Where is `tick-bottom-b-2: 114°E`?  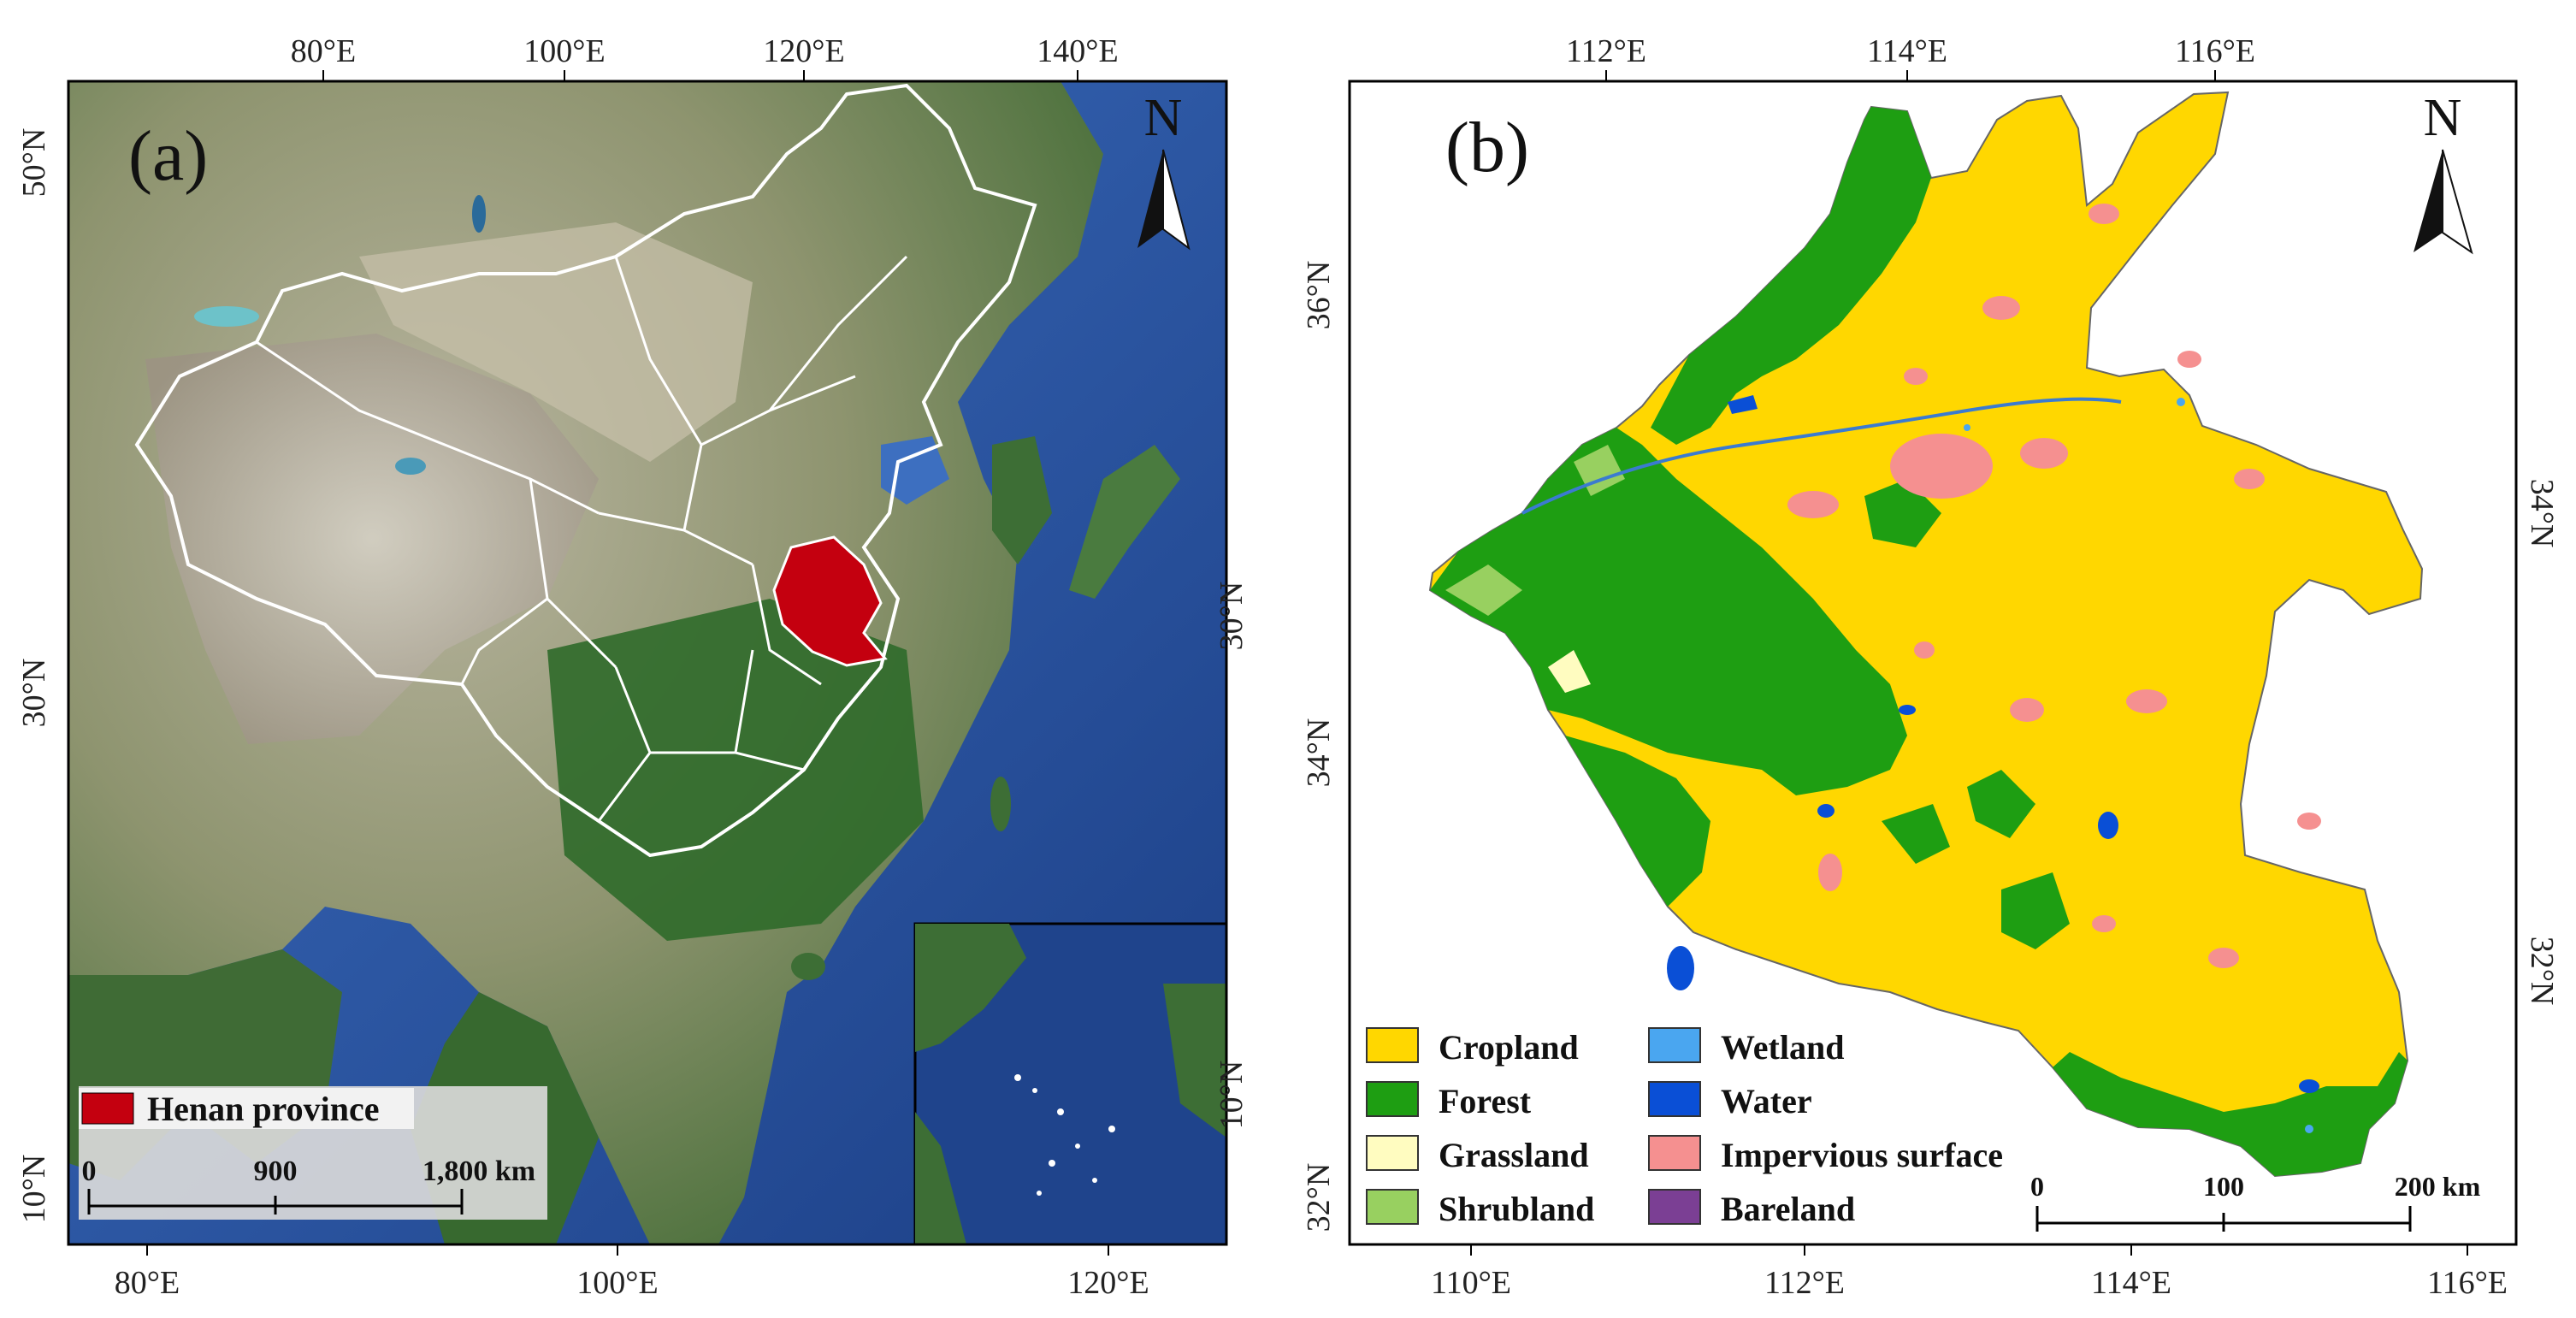 tick-bottom-b-2: 114°E is located at coordinates (2131, 1283).